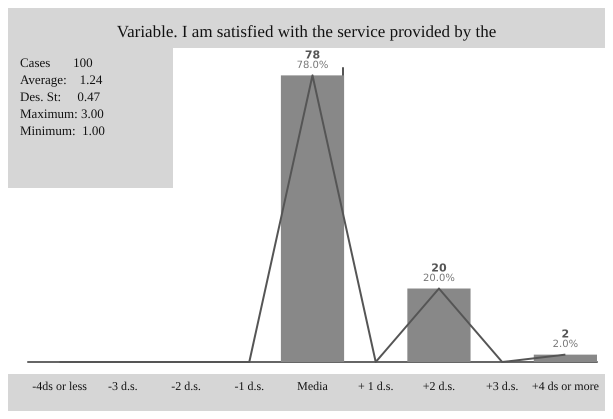 The height and width of the screenshot is (419, 613). I want to click on data-label: 2 2.0%, so click(565, 339).